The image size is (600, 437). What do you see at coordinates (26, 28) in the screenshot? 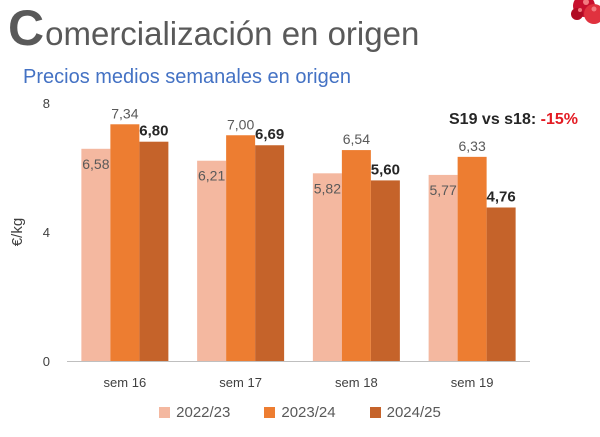
I see `page-title-initial: C` at bounding box center [26, 28].